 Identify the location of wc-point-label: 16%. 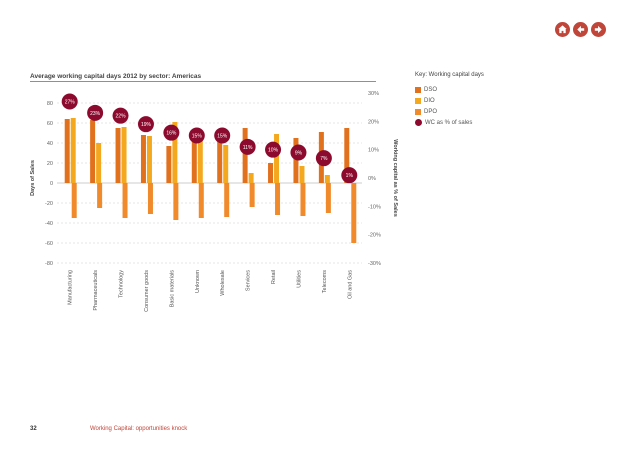
(171, 134).